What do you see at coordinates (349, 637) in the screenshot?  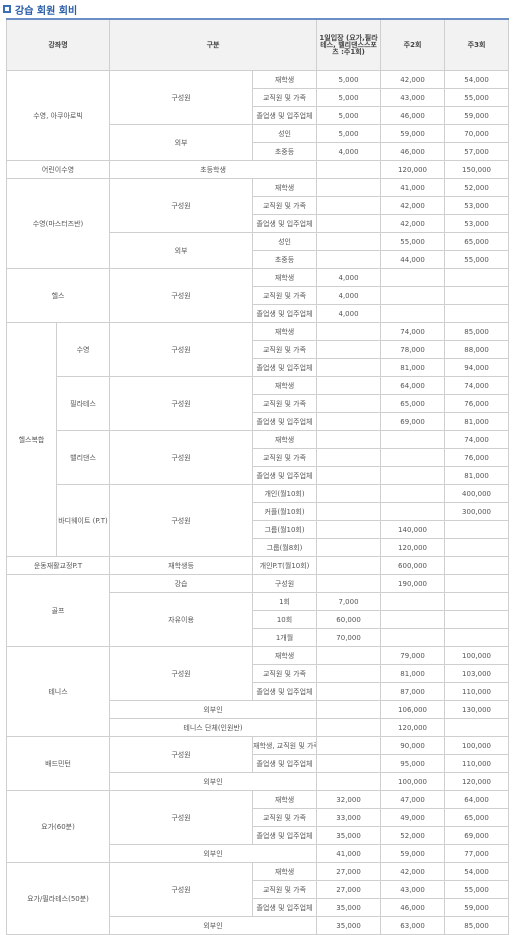 I see `daily-fee: 70,000` at bounding box center [349, 637].